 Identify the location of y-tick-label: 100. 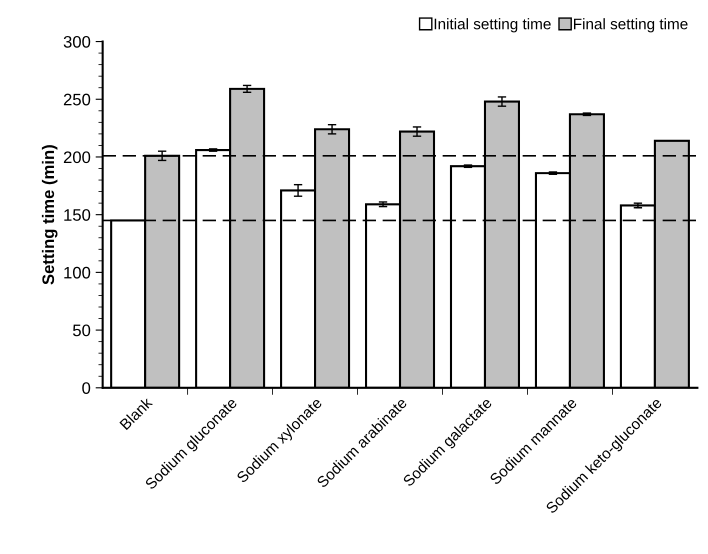
(77, 272).